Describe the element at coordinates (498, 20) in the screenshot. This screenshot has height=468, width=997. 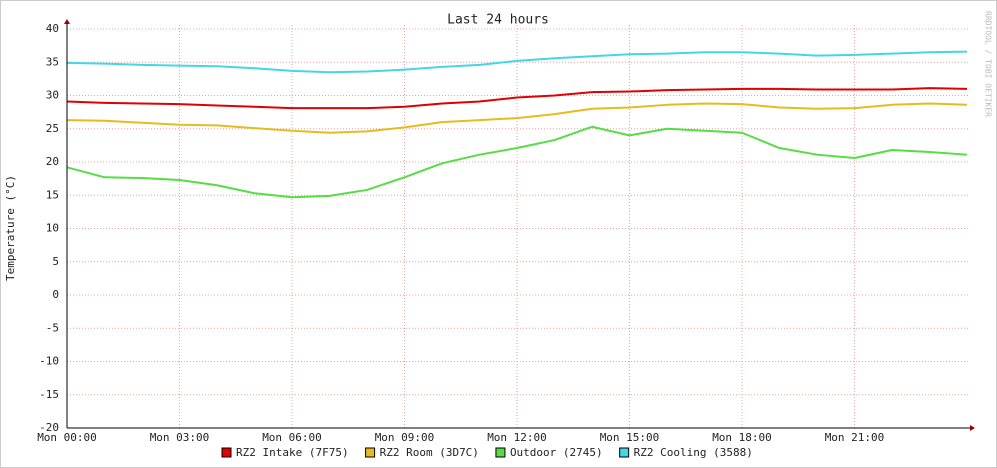
I see `chart-title: Last 24 hours` at that location.